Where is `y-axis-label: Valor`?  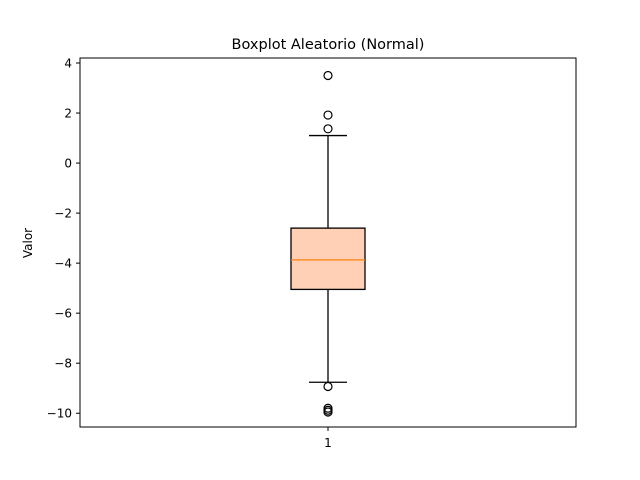
y-axis-label: Valor is located at coordinates (28, 243).